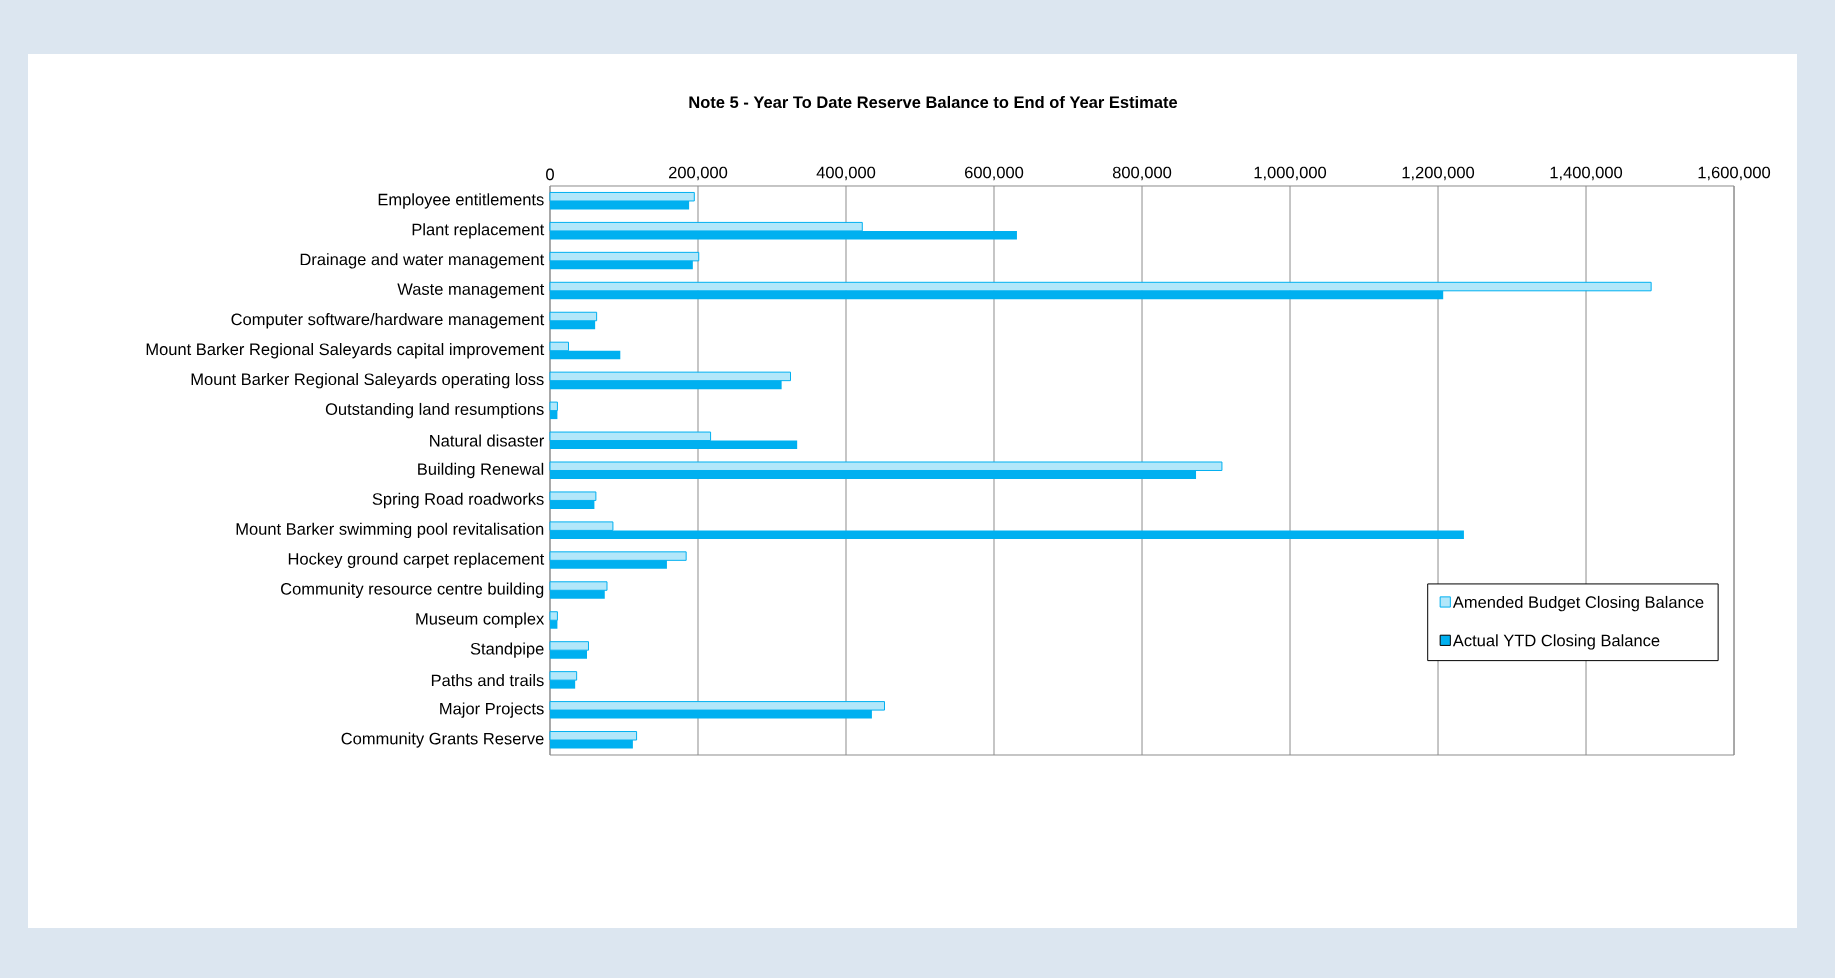  I want to click on y-tick-label: Building Renewal, so click(481, 470).